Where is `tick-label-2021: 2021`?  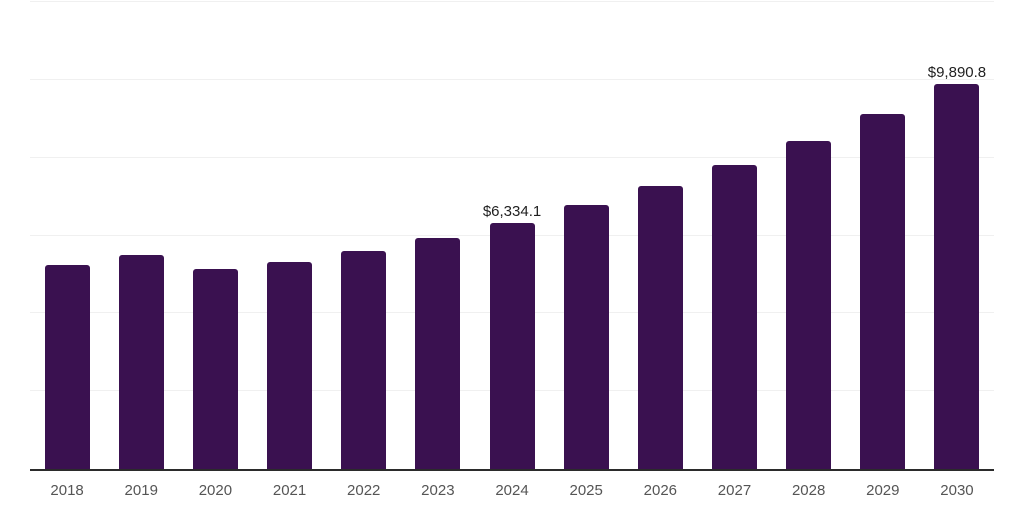
tick-label-2021: 2021 is located at coordinates (289, 490).